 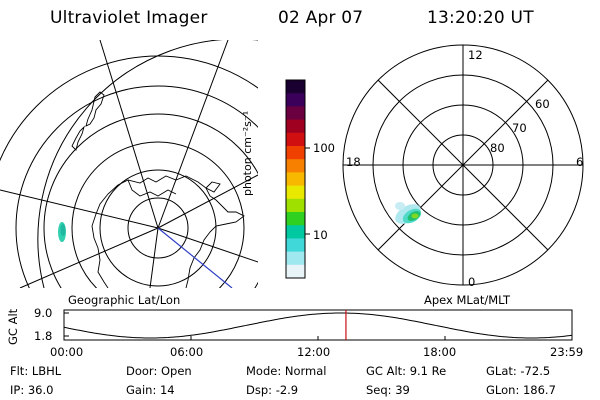 What do you see at coordinates (307, 191) in the screenshot?
I see `colorbar-ticks` at bounding box center [307, 191].